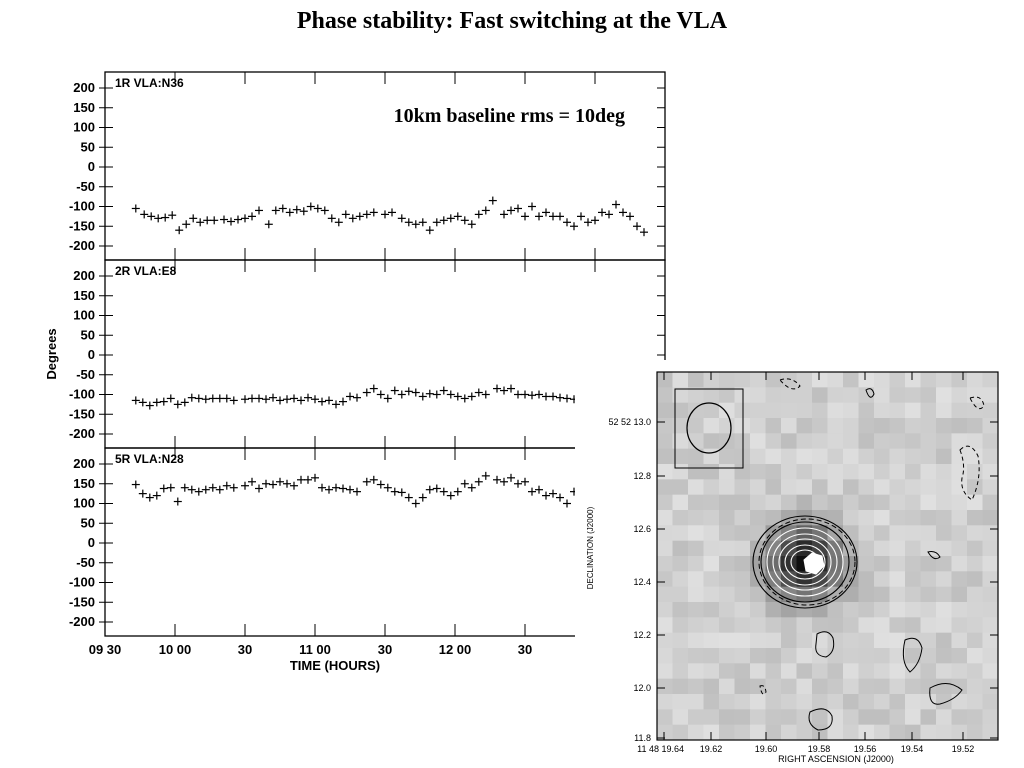 This screenshot has height=768, width=1024. What do you see at coordinates (642, 738) in the screenshot?
I see `map-y-tick-label: 11.8` at bounding box center [642, 738].